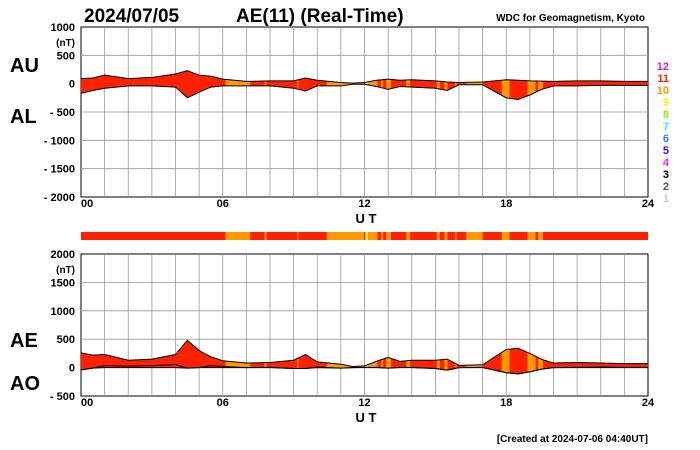 Image resolution: width=700 pixels, height=450 pixels. What do you see at coordinates (366, 218) in the screenshot?
I see `xlabel-top: U T` at bounding box center [366, 218].